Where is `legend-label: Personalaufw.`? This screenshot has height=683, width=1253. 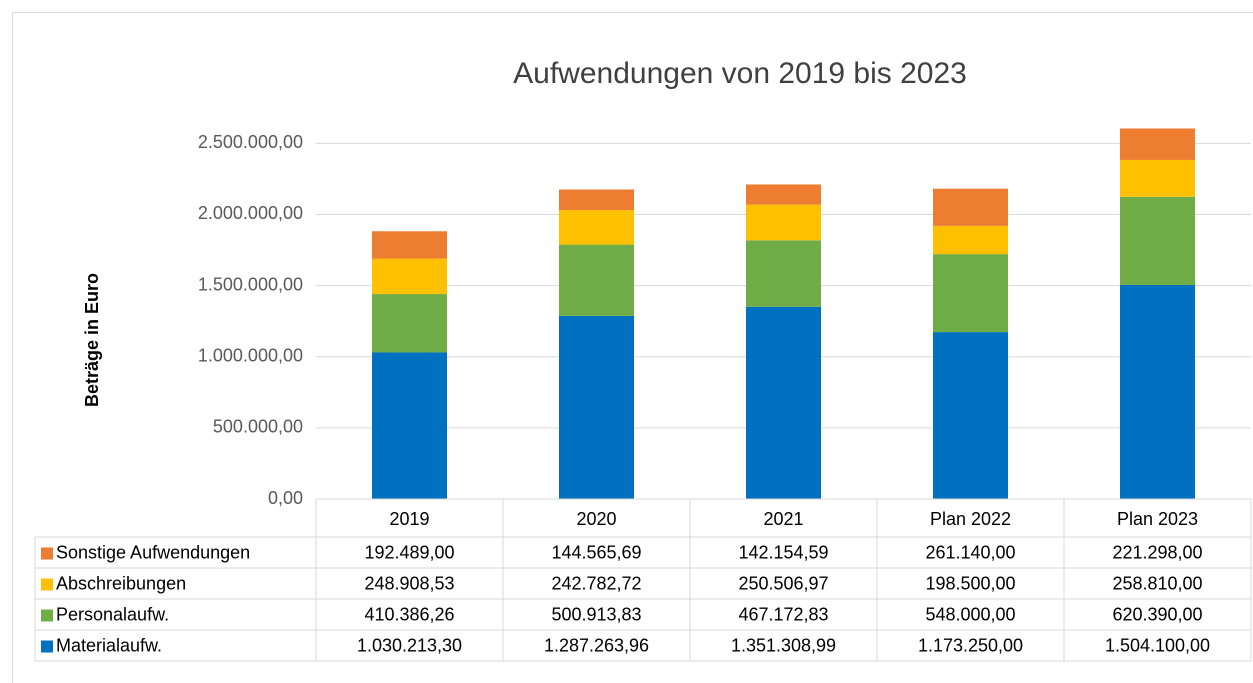 legend-label: Personalaufw. is located at coordinates (112, 614).